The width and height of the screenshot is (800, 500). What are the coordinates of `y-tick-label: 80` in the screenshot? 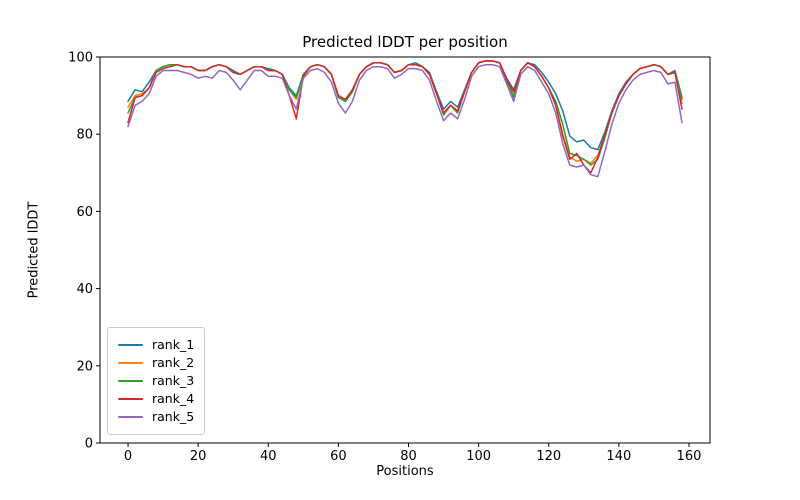 It's located at (84, 135).